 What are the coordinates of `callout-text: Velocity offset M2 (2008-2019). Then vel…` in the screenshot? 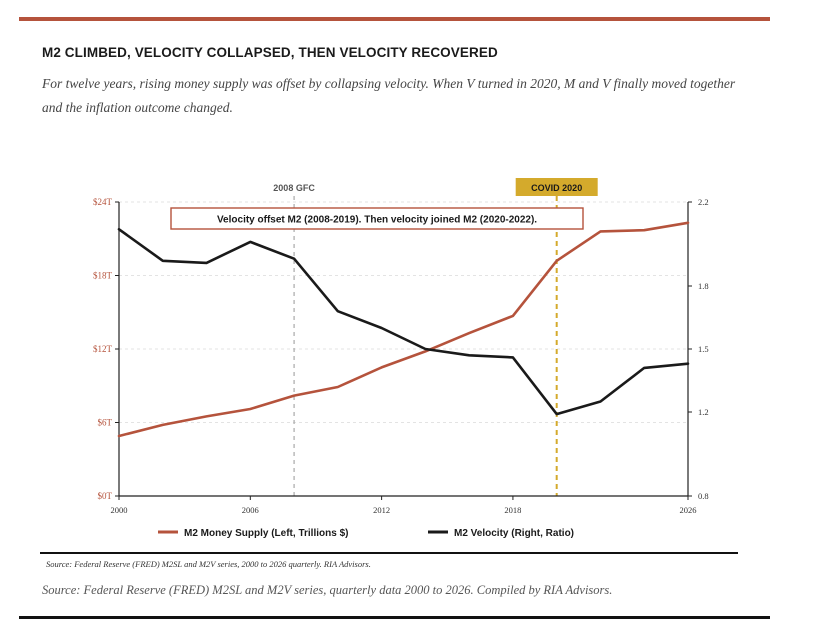 It's located at (377, 220).